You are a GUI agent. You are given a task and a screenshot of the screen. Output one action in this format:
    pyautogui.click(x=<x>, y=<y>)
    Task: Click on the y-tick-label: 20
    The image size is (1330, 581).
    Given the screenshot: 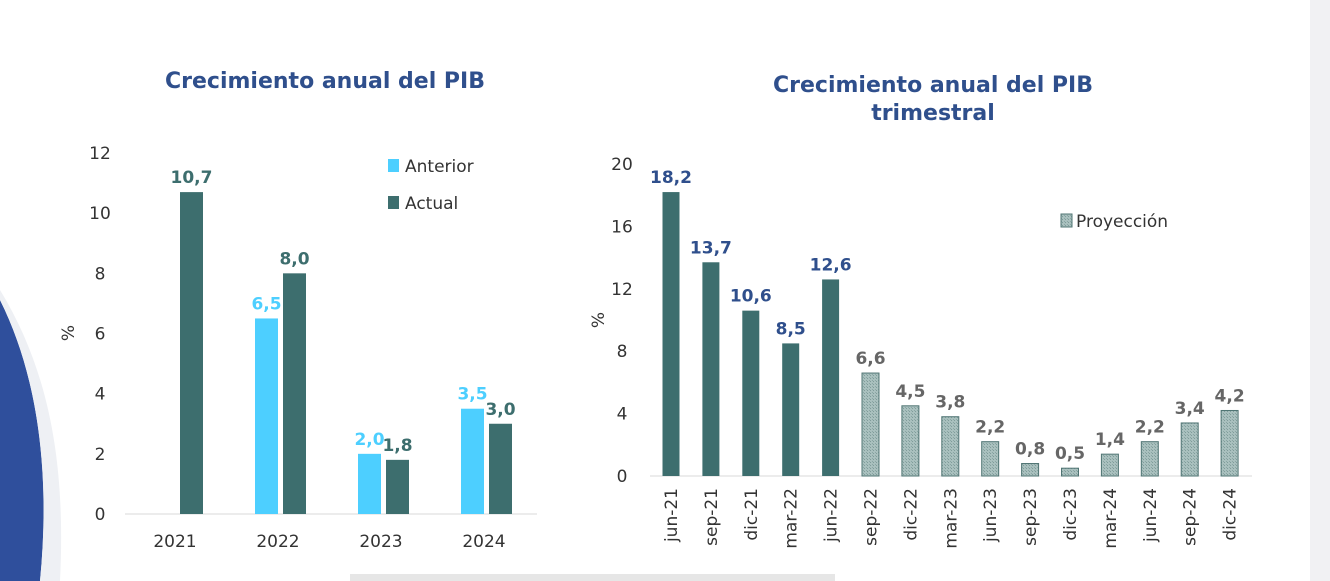 What is the action you would take?
    pyautogui.click(x=622, y=165)
    